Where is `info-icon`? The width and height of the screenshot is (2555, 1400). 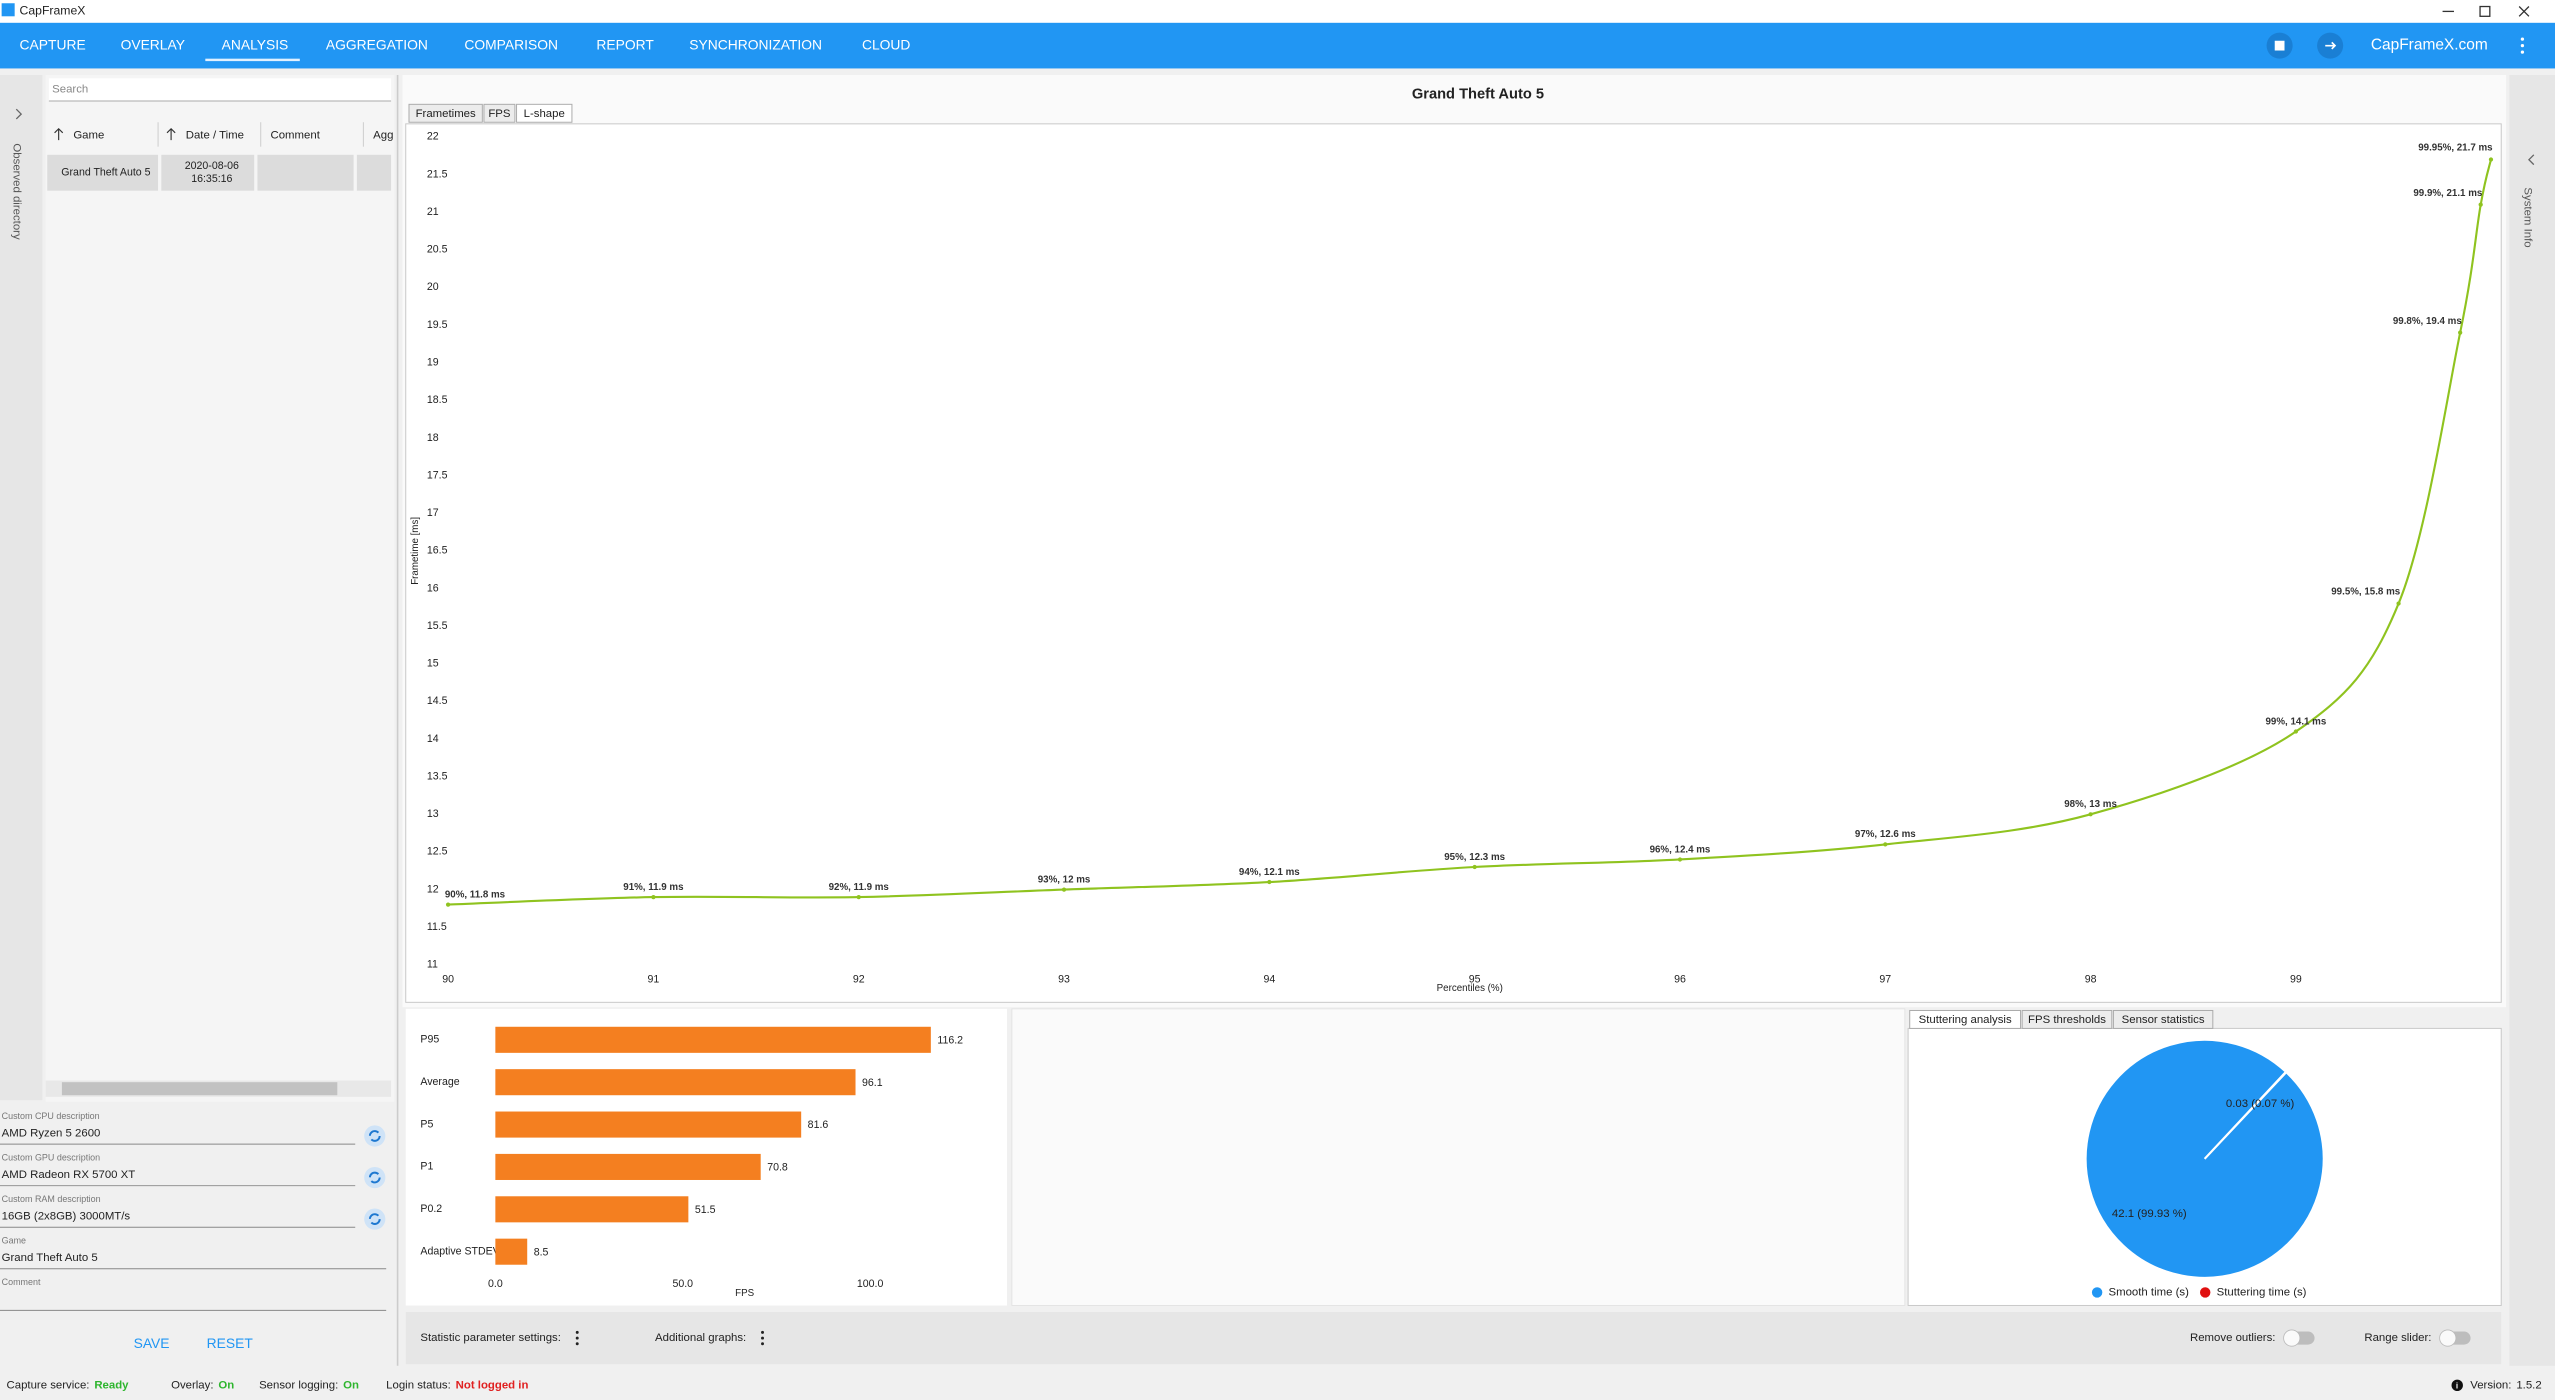
info-icon is located at coordinates (2457, 1385).